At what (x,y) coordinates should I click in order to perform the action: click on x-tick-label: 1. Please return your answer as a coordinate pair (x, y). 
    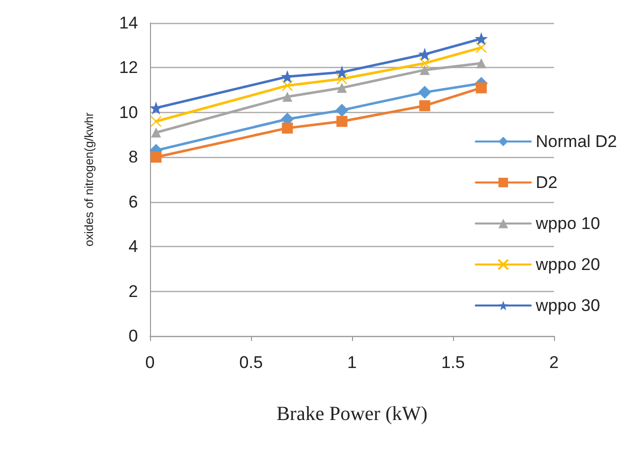
    Looking at the image, I should click on (352, 362).